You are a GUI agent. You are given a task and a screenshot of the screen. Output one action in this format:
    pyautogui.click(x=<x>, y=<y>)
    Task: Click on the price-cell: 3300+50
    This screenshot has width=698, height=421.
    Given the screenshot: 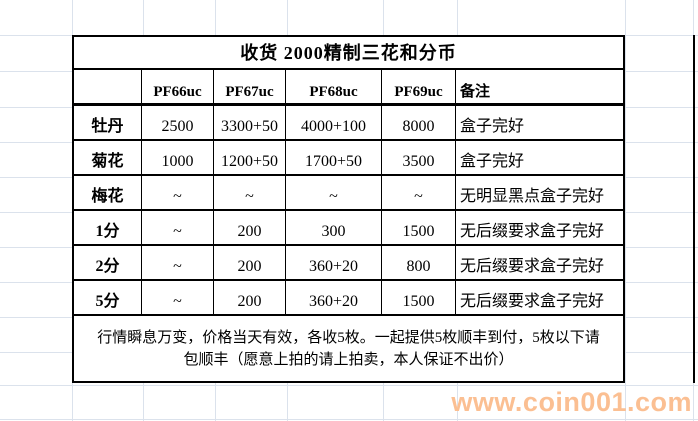 What is the action you would take?
    pyautogui.click(x=250, y=123)
    